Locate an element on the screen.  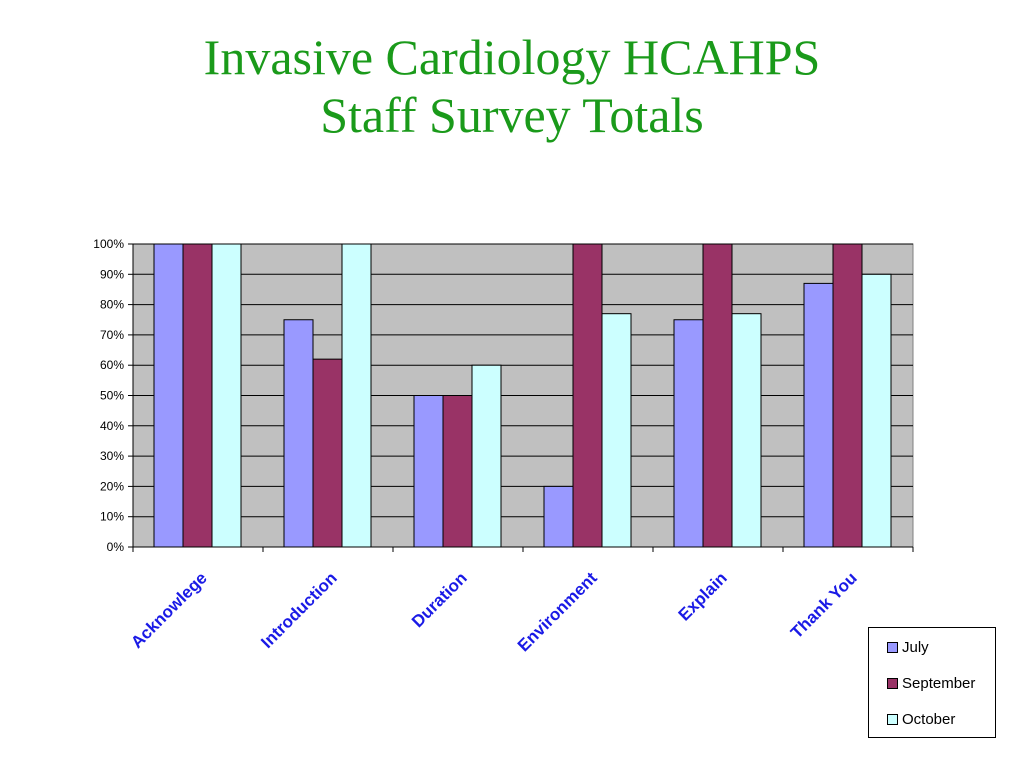
legend-item-july: July is located at coordinates (908, 647).